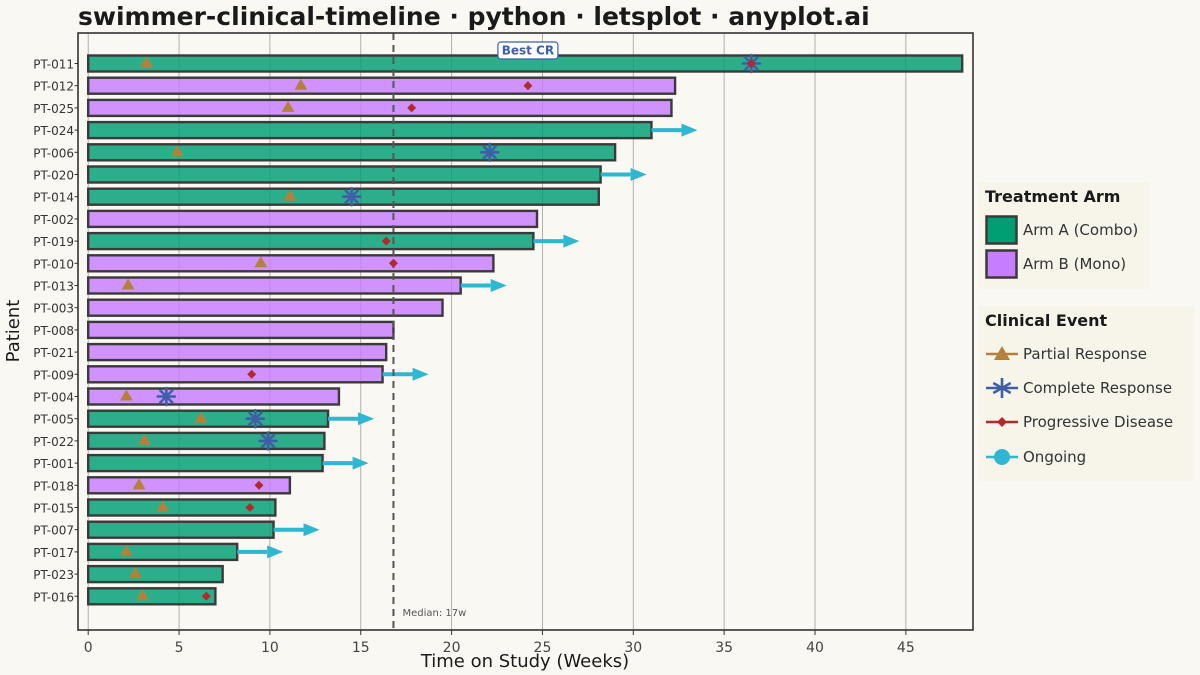 This screenshot has width=1200, height=675. What do you see at coordinates (633, 648) in the screenshot?
I see `x-tick-label: 30` at bounding box center [633, 648].